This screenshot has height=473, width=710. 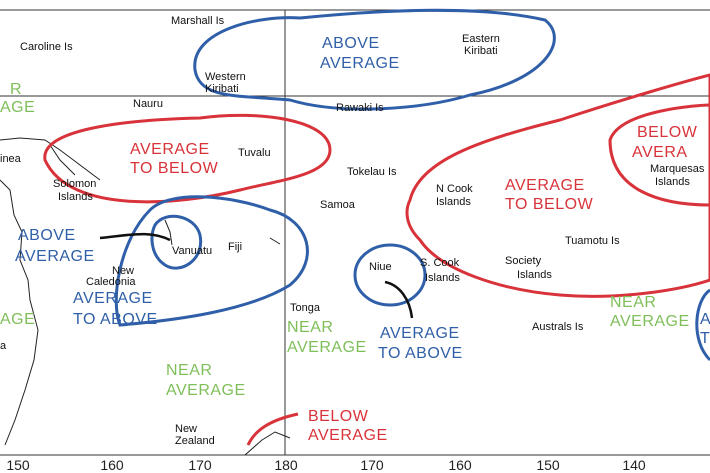 What do you see at coordinates (454, 189) in the screenshot?
I see `place-label: N Cook` at bounding box center [454, 189].